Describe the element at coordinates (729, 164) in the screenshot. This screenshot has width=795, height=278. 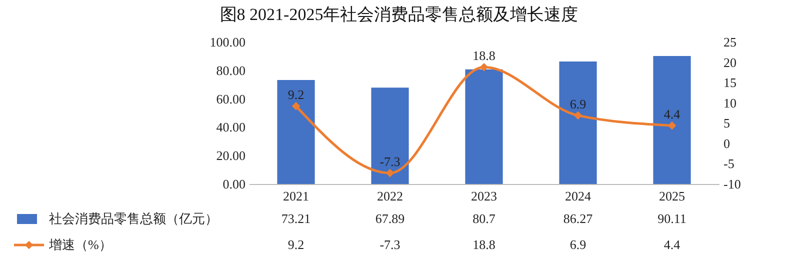
I see `y2-tick-label: -5` at that location.